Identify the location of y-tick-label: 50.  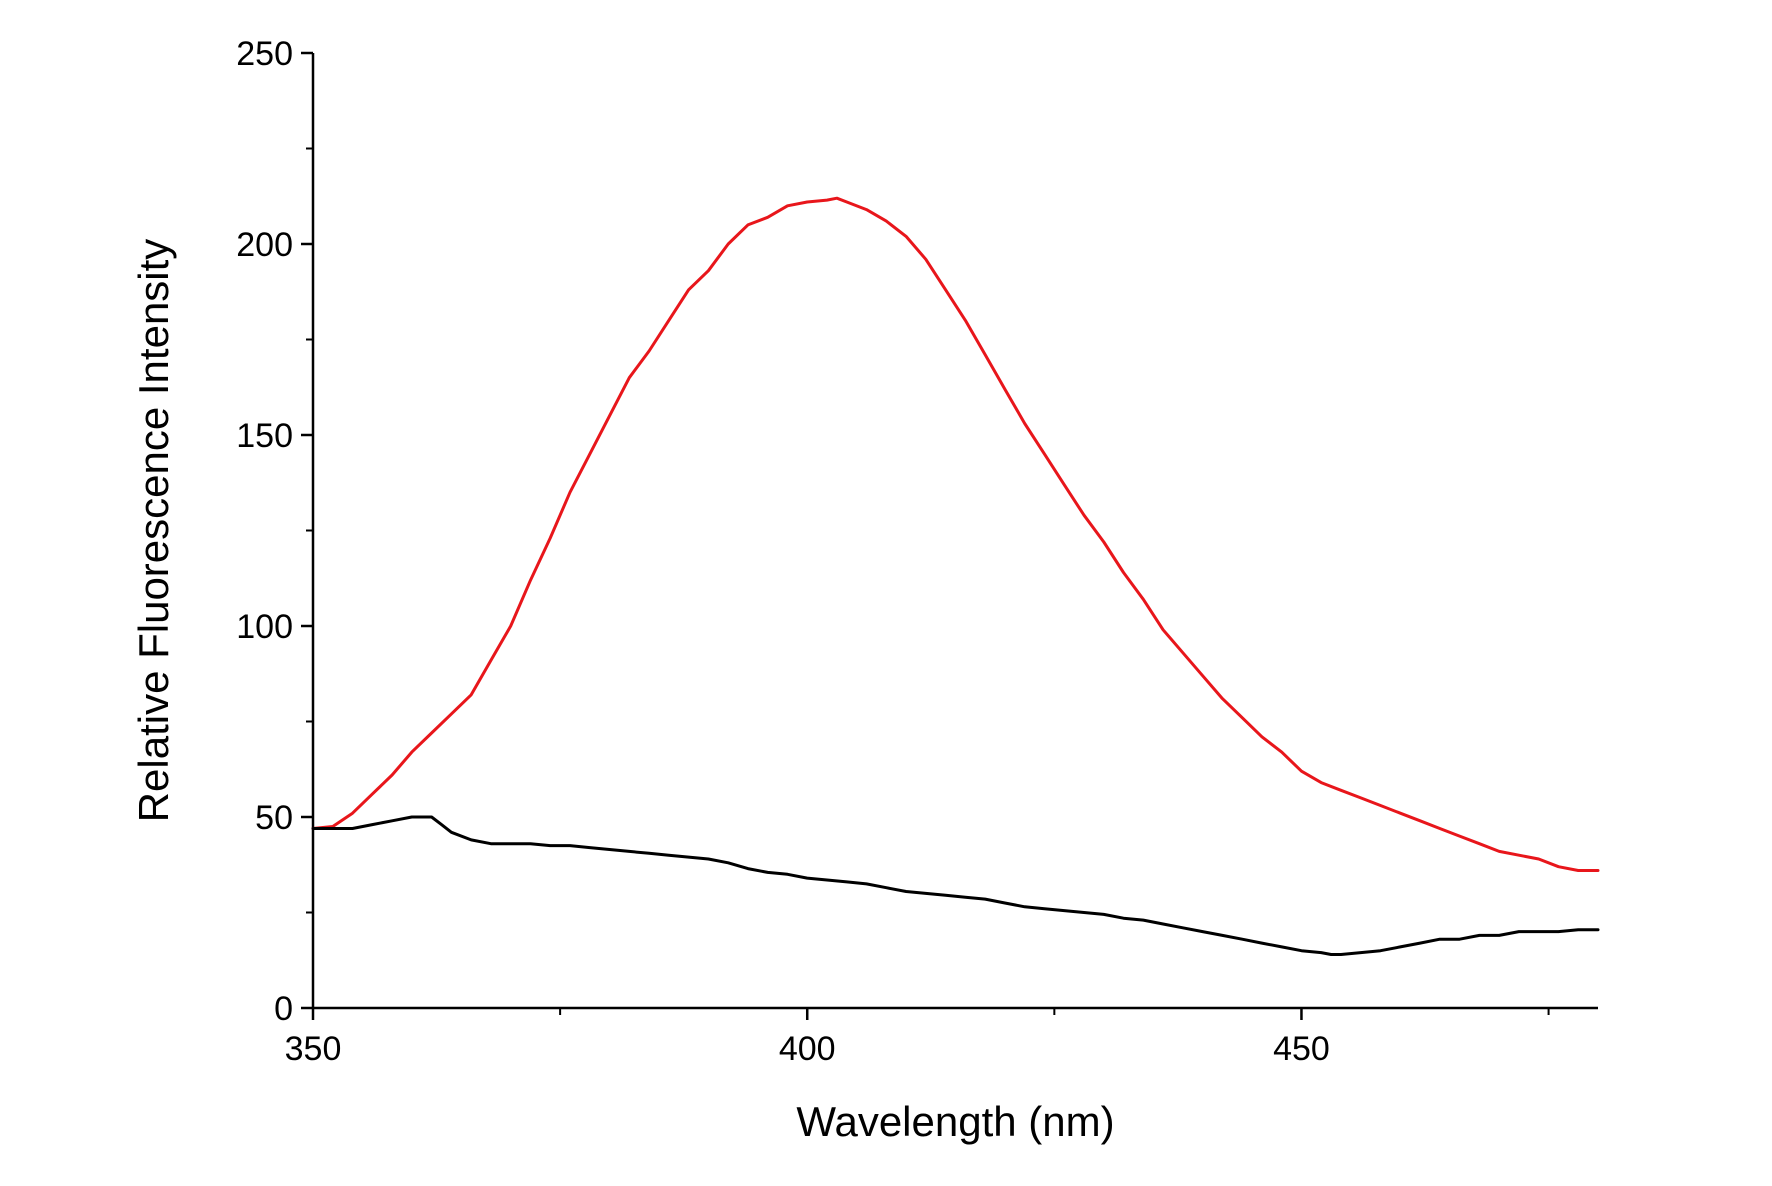
(274, 818).